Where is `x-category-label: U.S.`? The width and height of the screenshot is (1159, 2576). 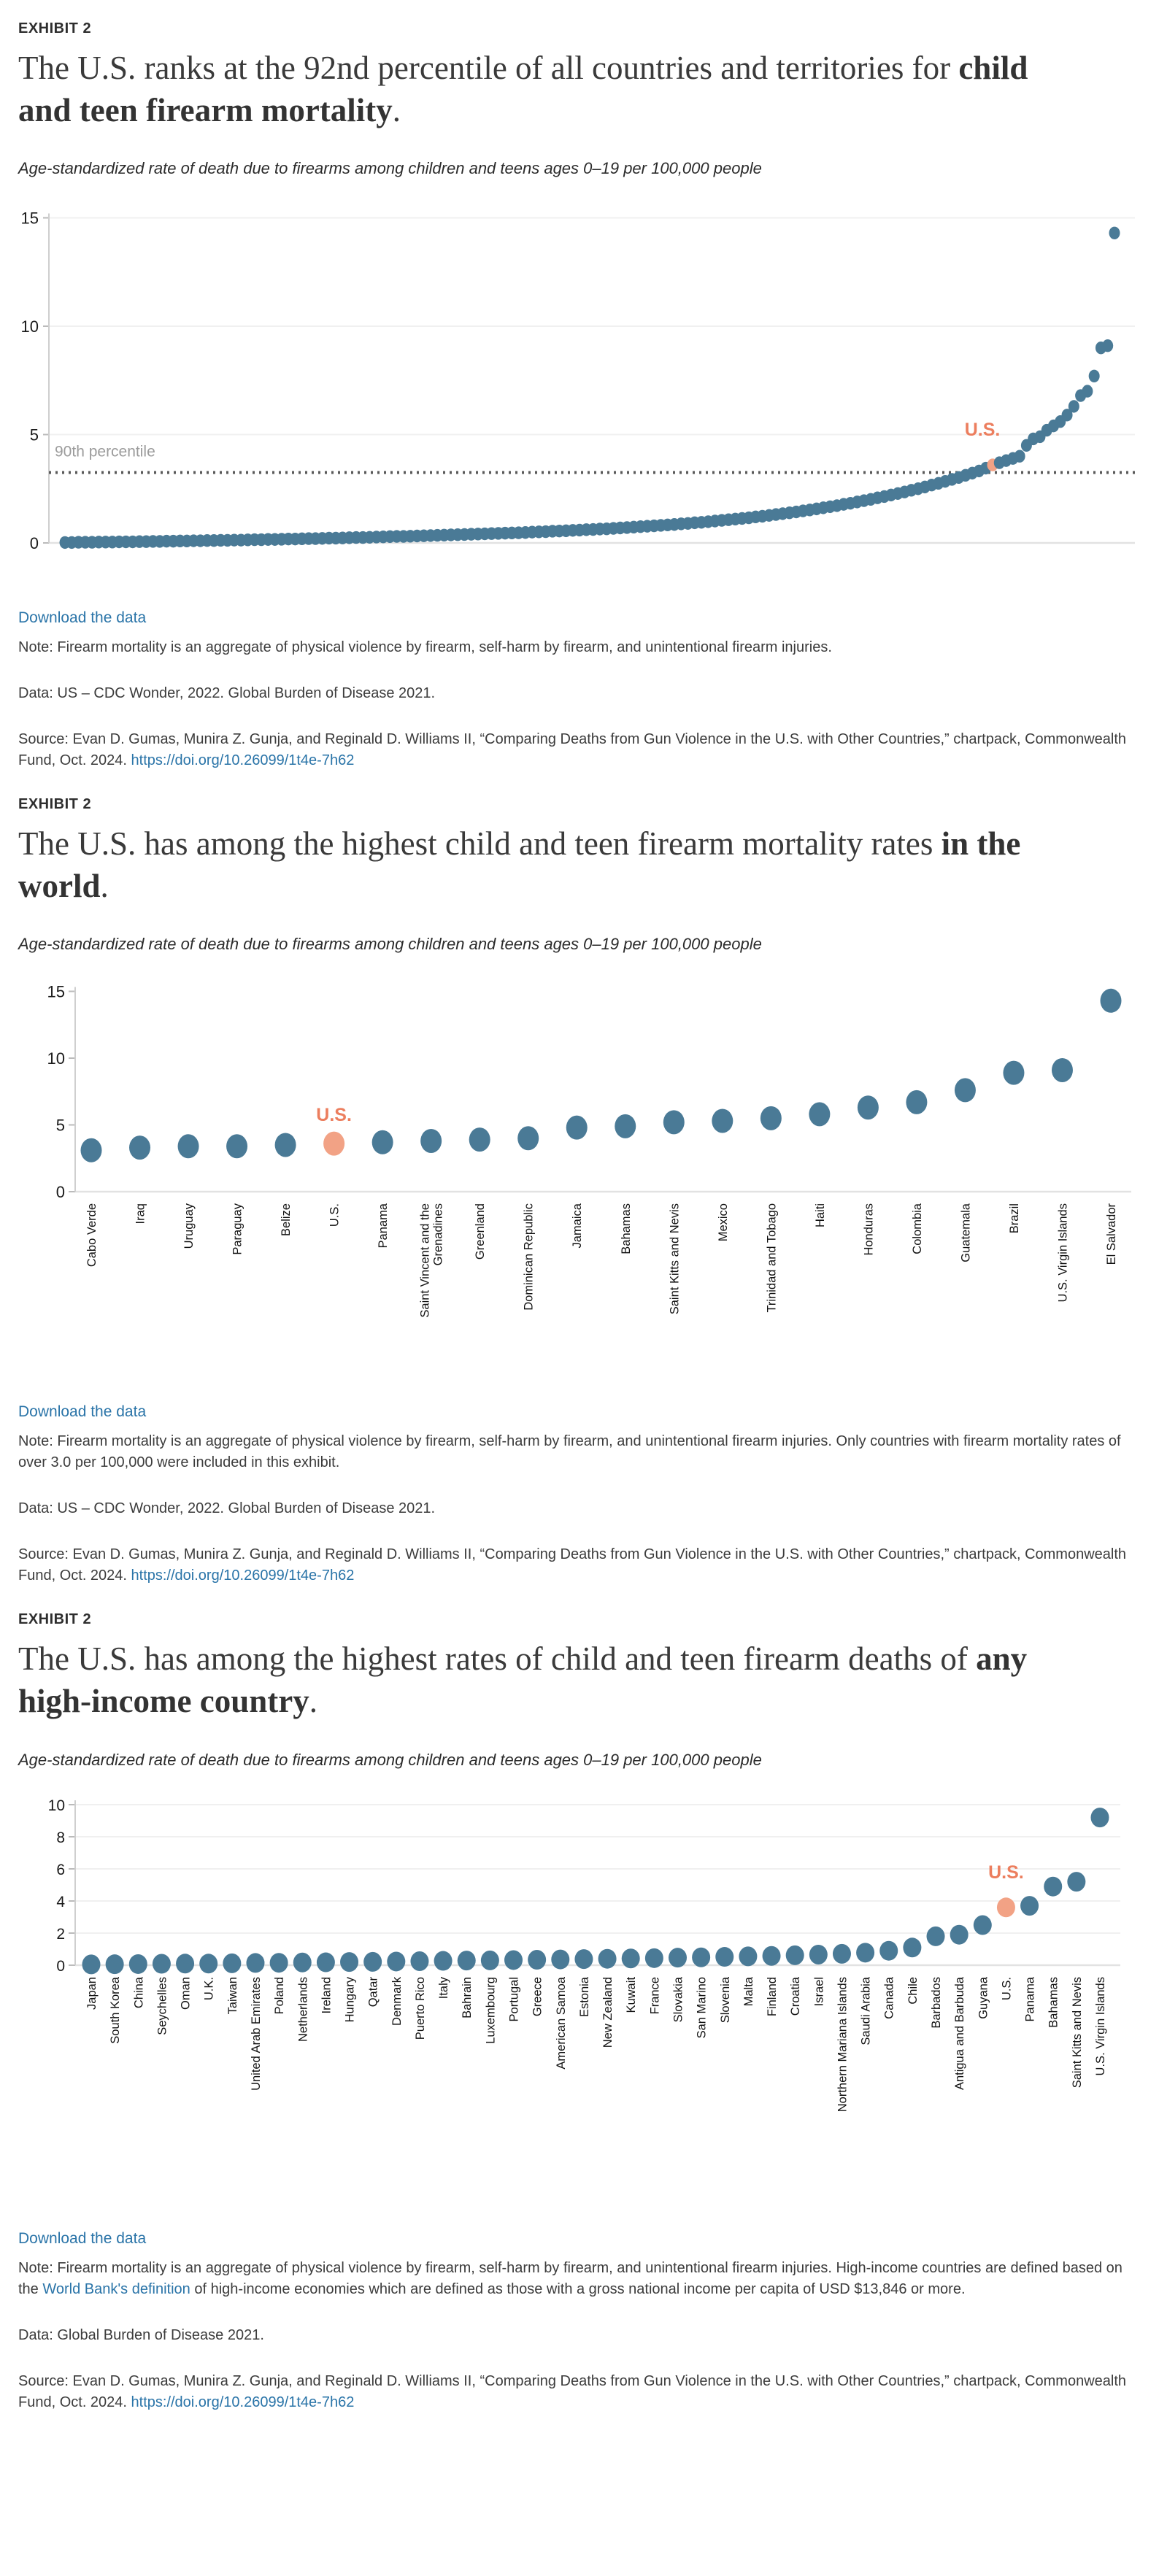
x-category-label: U.S. is located at coordinates (335, 1215).